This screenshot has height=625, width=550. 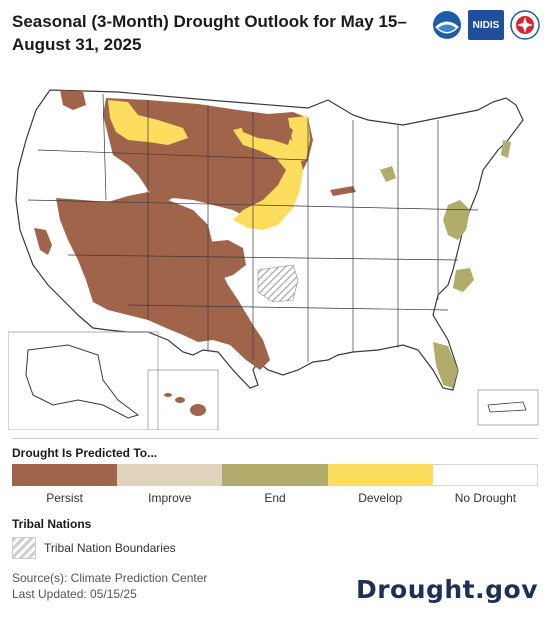 What do you see at coordinates (170, 475) in the screenshot?
I see `legend-swatch-improve` at bounding box center [170, 475].